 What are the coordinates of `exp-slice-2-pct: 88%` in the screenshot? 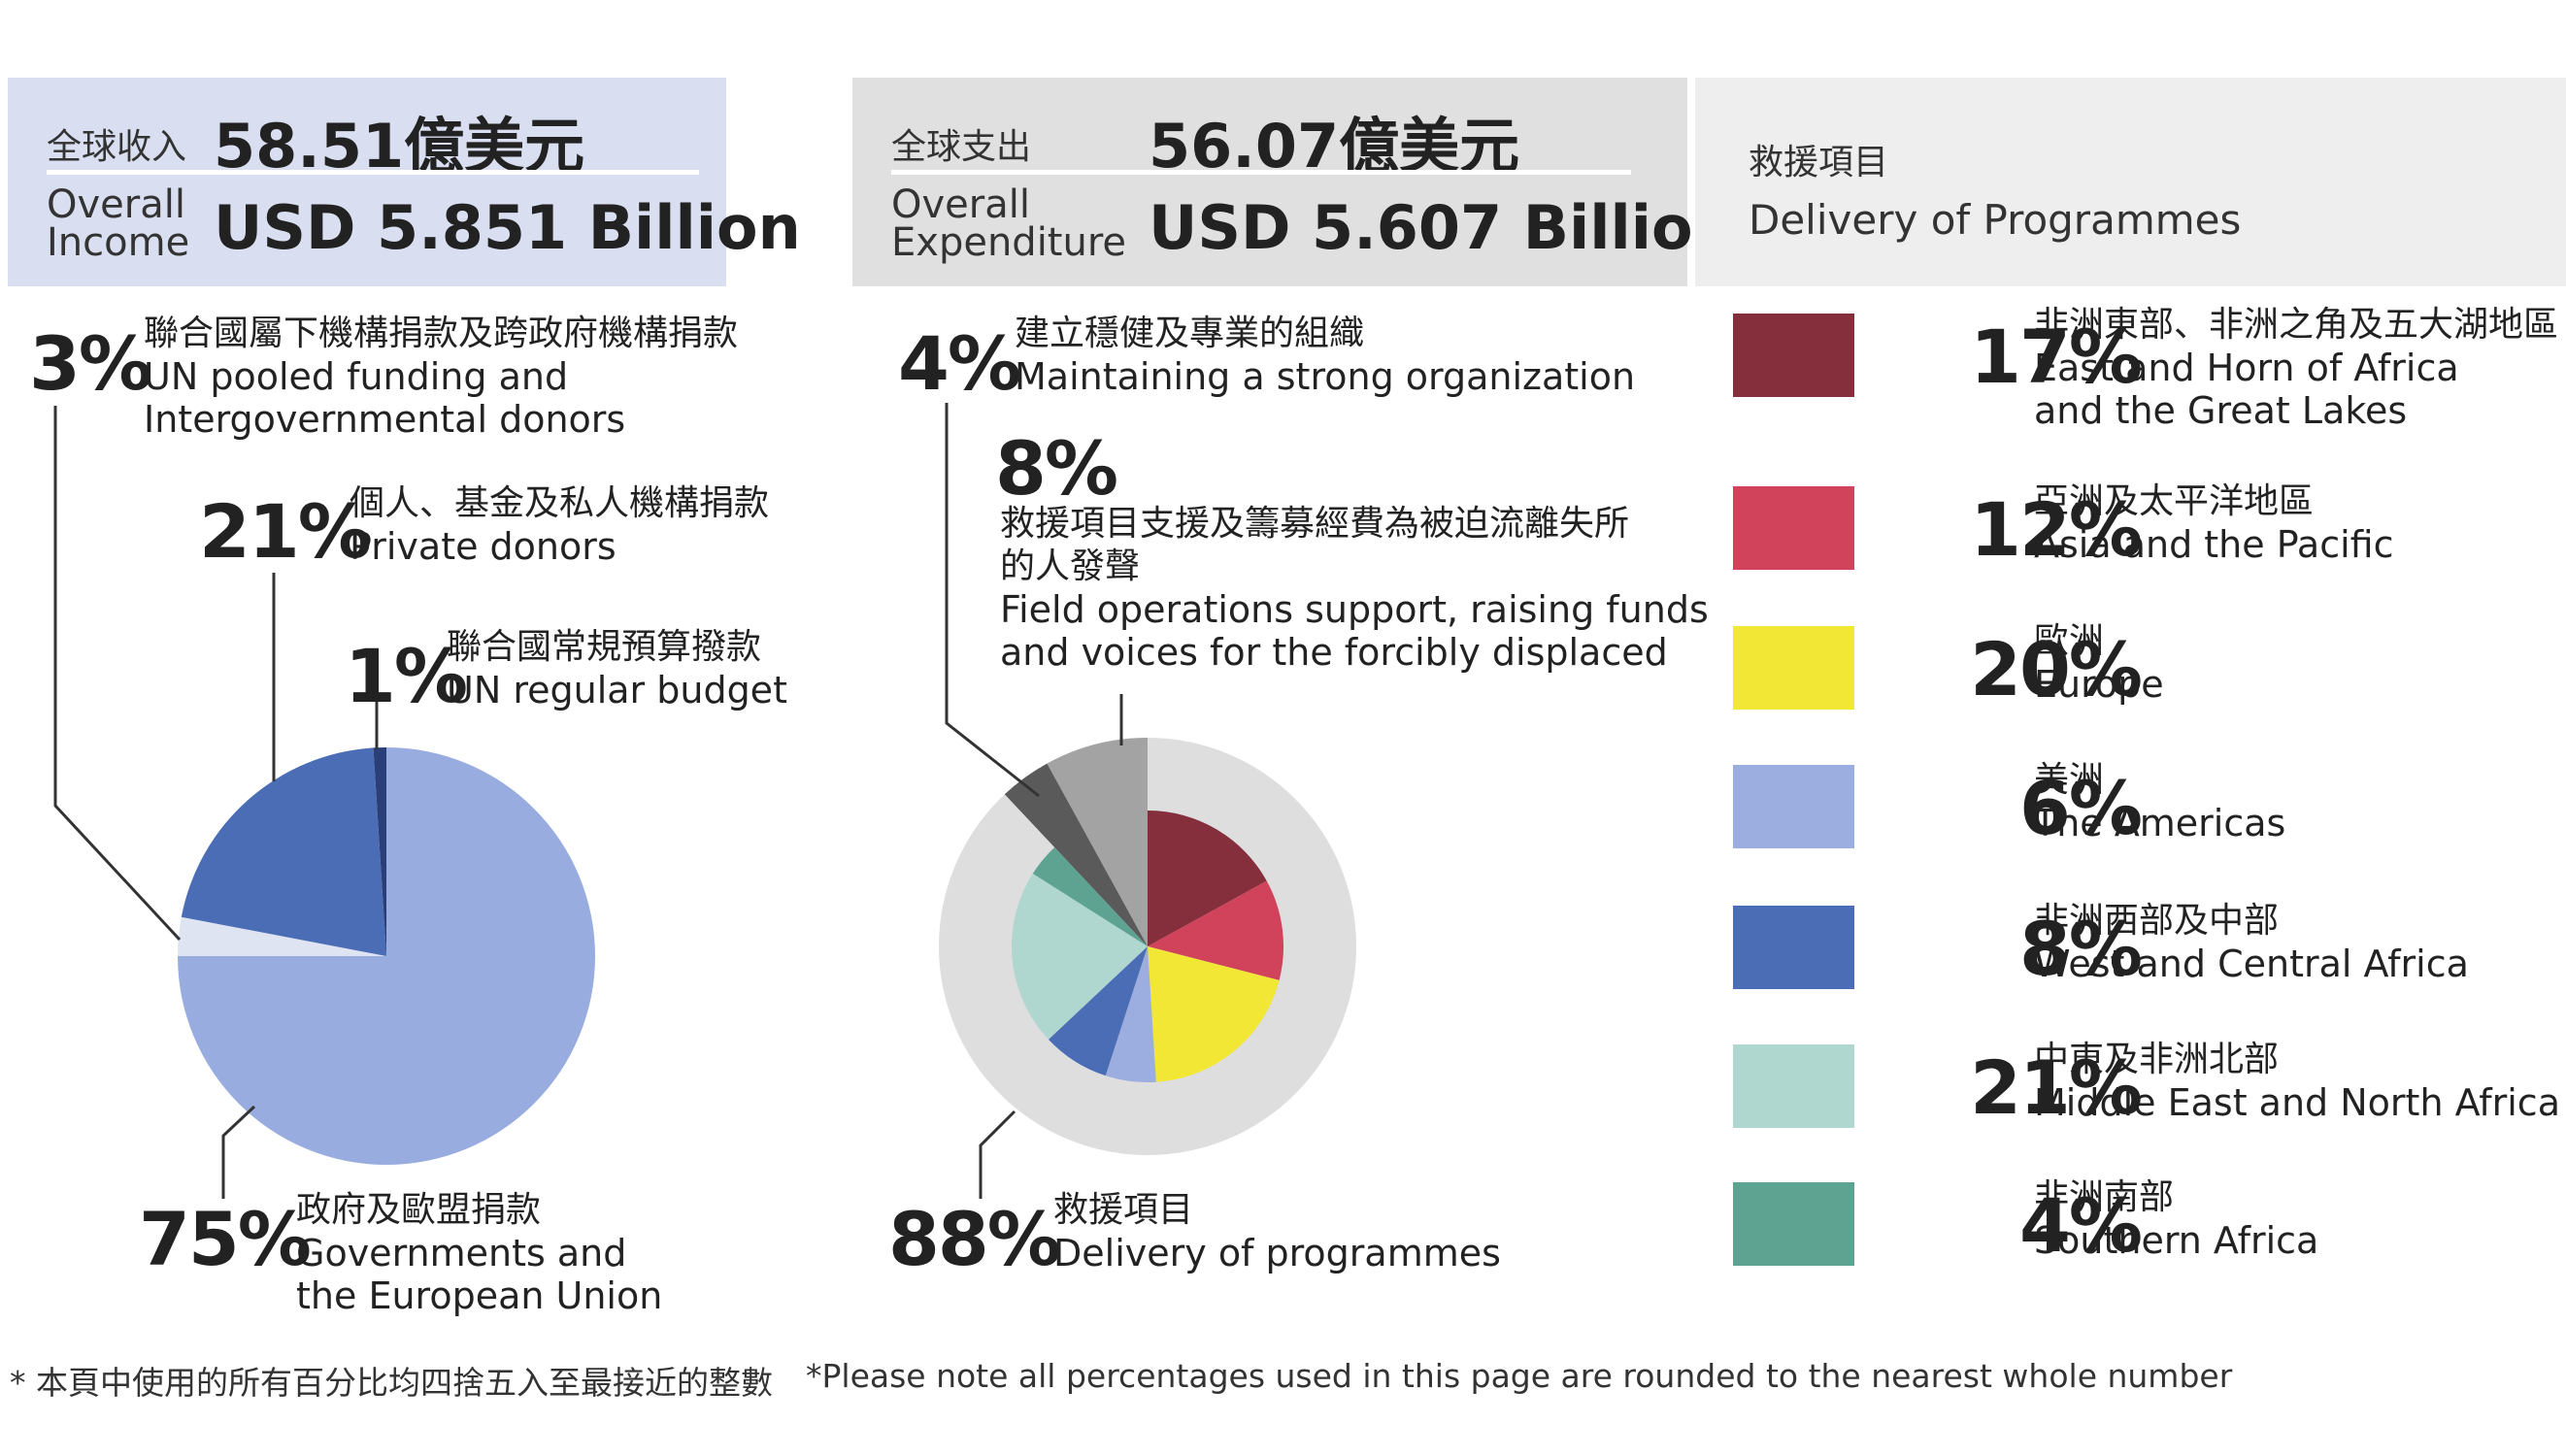 It's located at (974, 1239).